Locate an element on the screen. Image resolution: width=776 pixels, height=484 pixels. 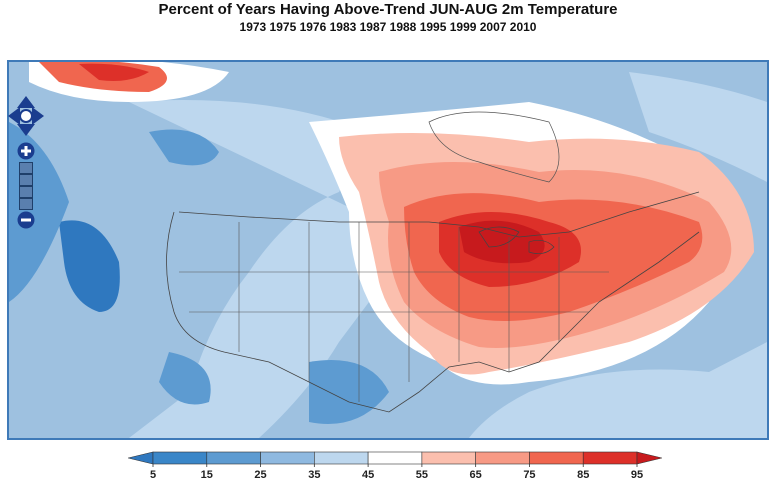
pan-right-icon is located at coordinates (38, 116).